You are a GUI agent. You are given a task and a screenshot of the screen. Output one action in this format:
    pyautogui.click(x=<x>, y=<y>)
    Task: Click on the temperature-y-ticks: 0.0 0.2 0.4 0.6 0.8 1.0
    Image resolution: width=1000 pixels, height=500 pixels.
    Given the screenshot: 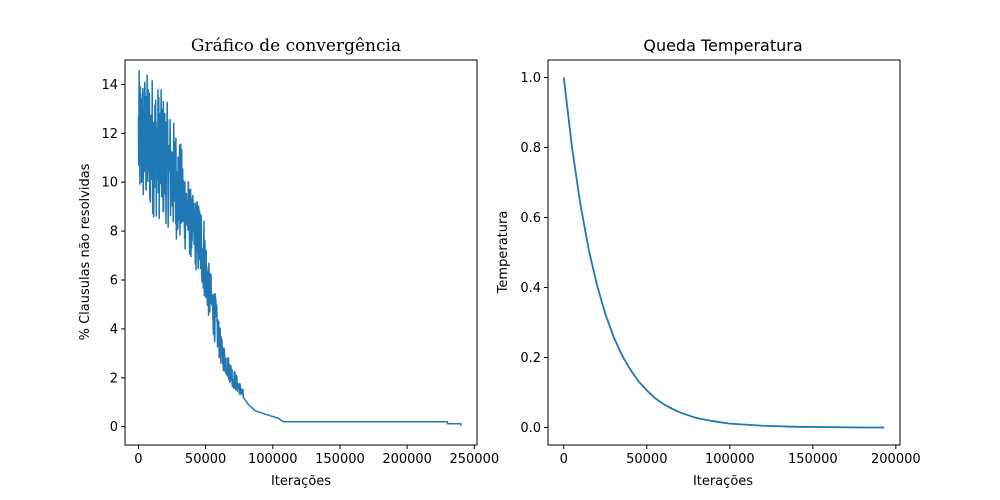 What is the action you would take?
    pyautogui.click(x=534, y=253)
    